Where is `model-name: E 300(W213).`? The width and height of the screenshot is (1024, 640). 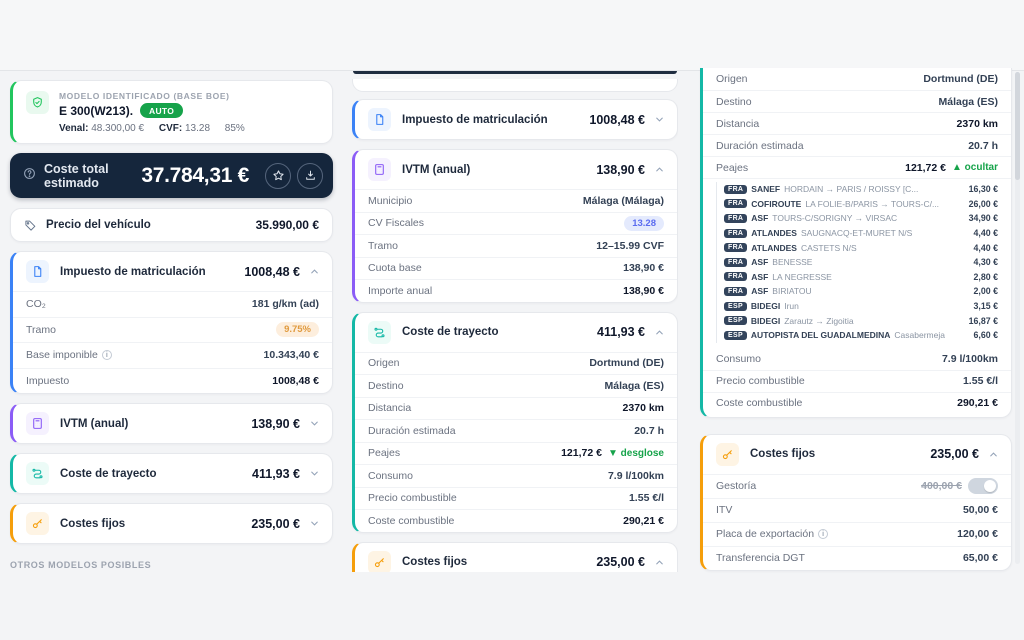
model-name: E 300(W213). is located at coordinates (96, 110).